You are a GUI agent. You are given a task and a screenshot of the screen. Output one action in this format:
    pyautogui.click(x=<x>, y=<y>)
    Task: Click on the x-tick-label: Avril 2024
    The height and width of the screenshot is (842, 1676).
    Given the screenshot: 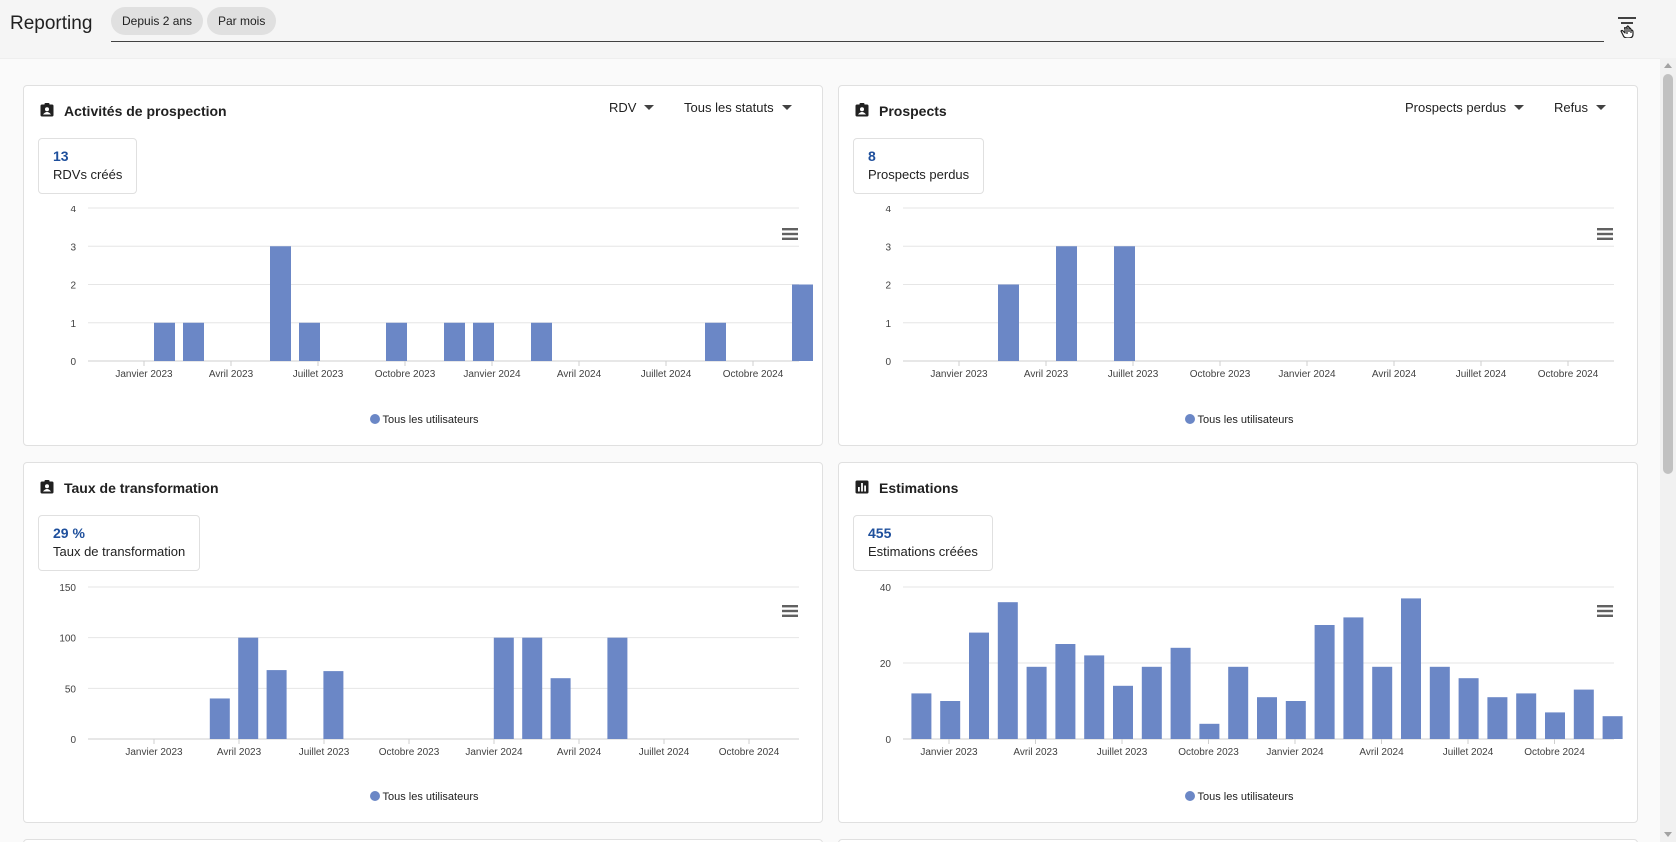 What is the action you would take?
    pyautogui.click(x=1381, y=752)
    